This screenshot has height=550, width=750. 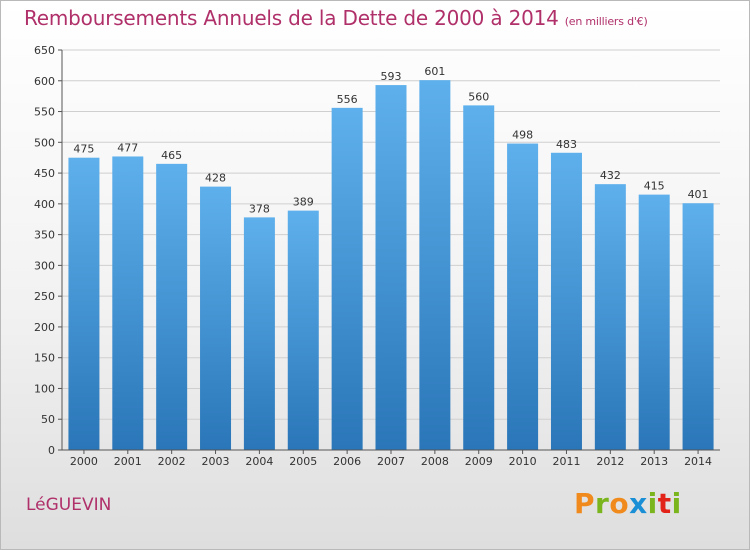 What do you see at coordinates (44, 358) in the screenshot?
I see `y-tick-label: 150` at bounding box center [44, 358].